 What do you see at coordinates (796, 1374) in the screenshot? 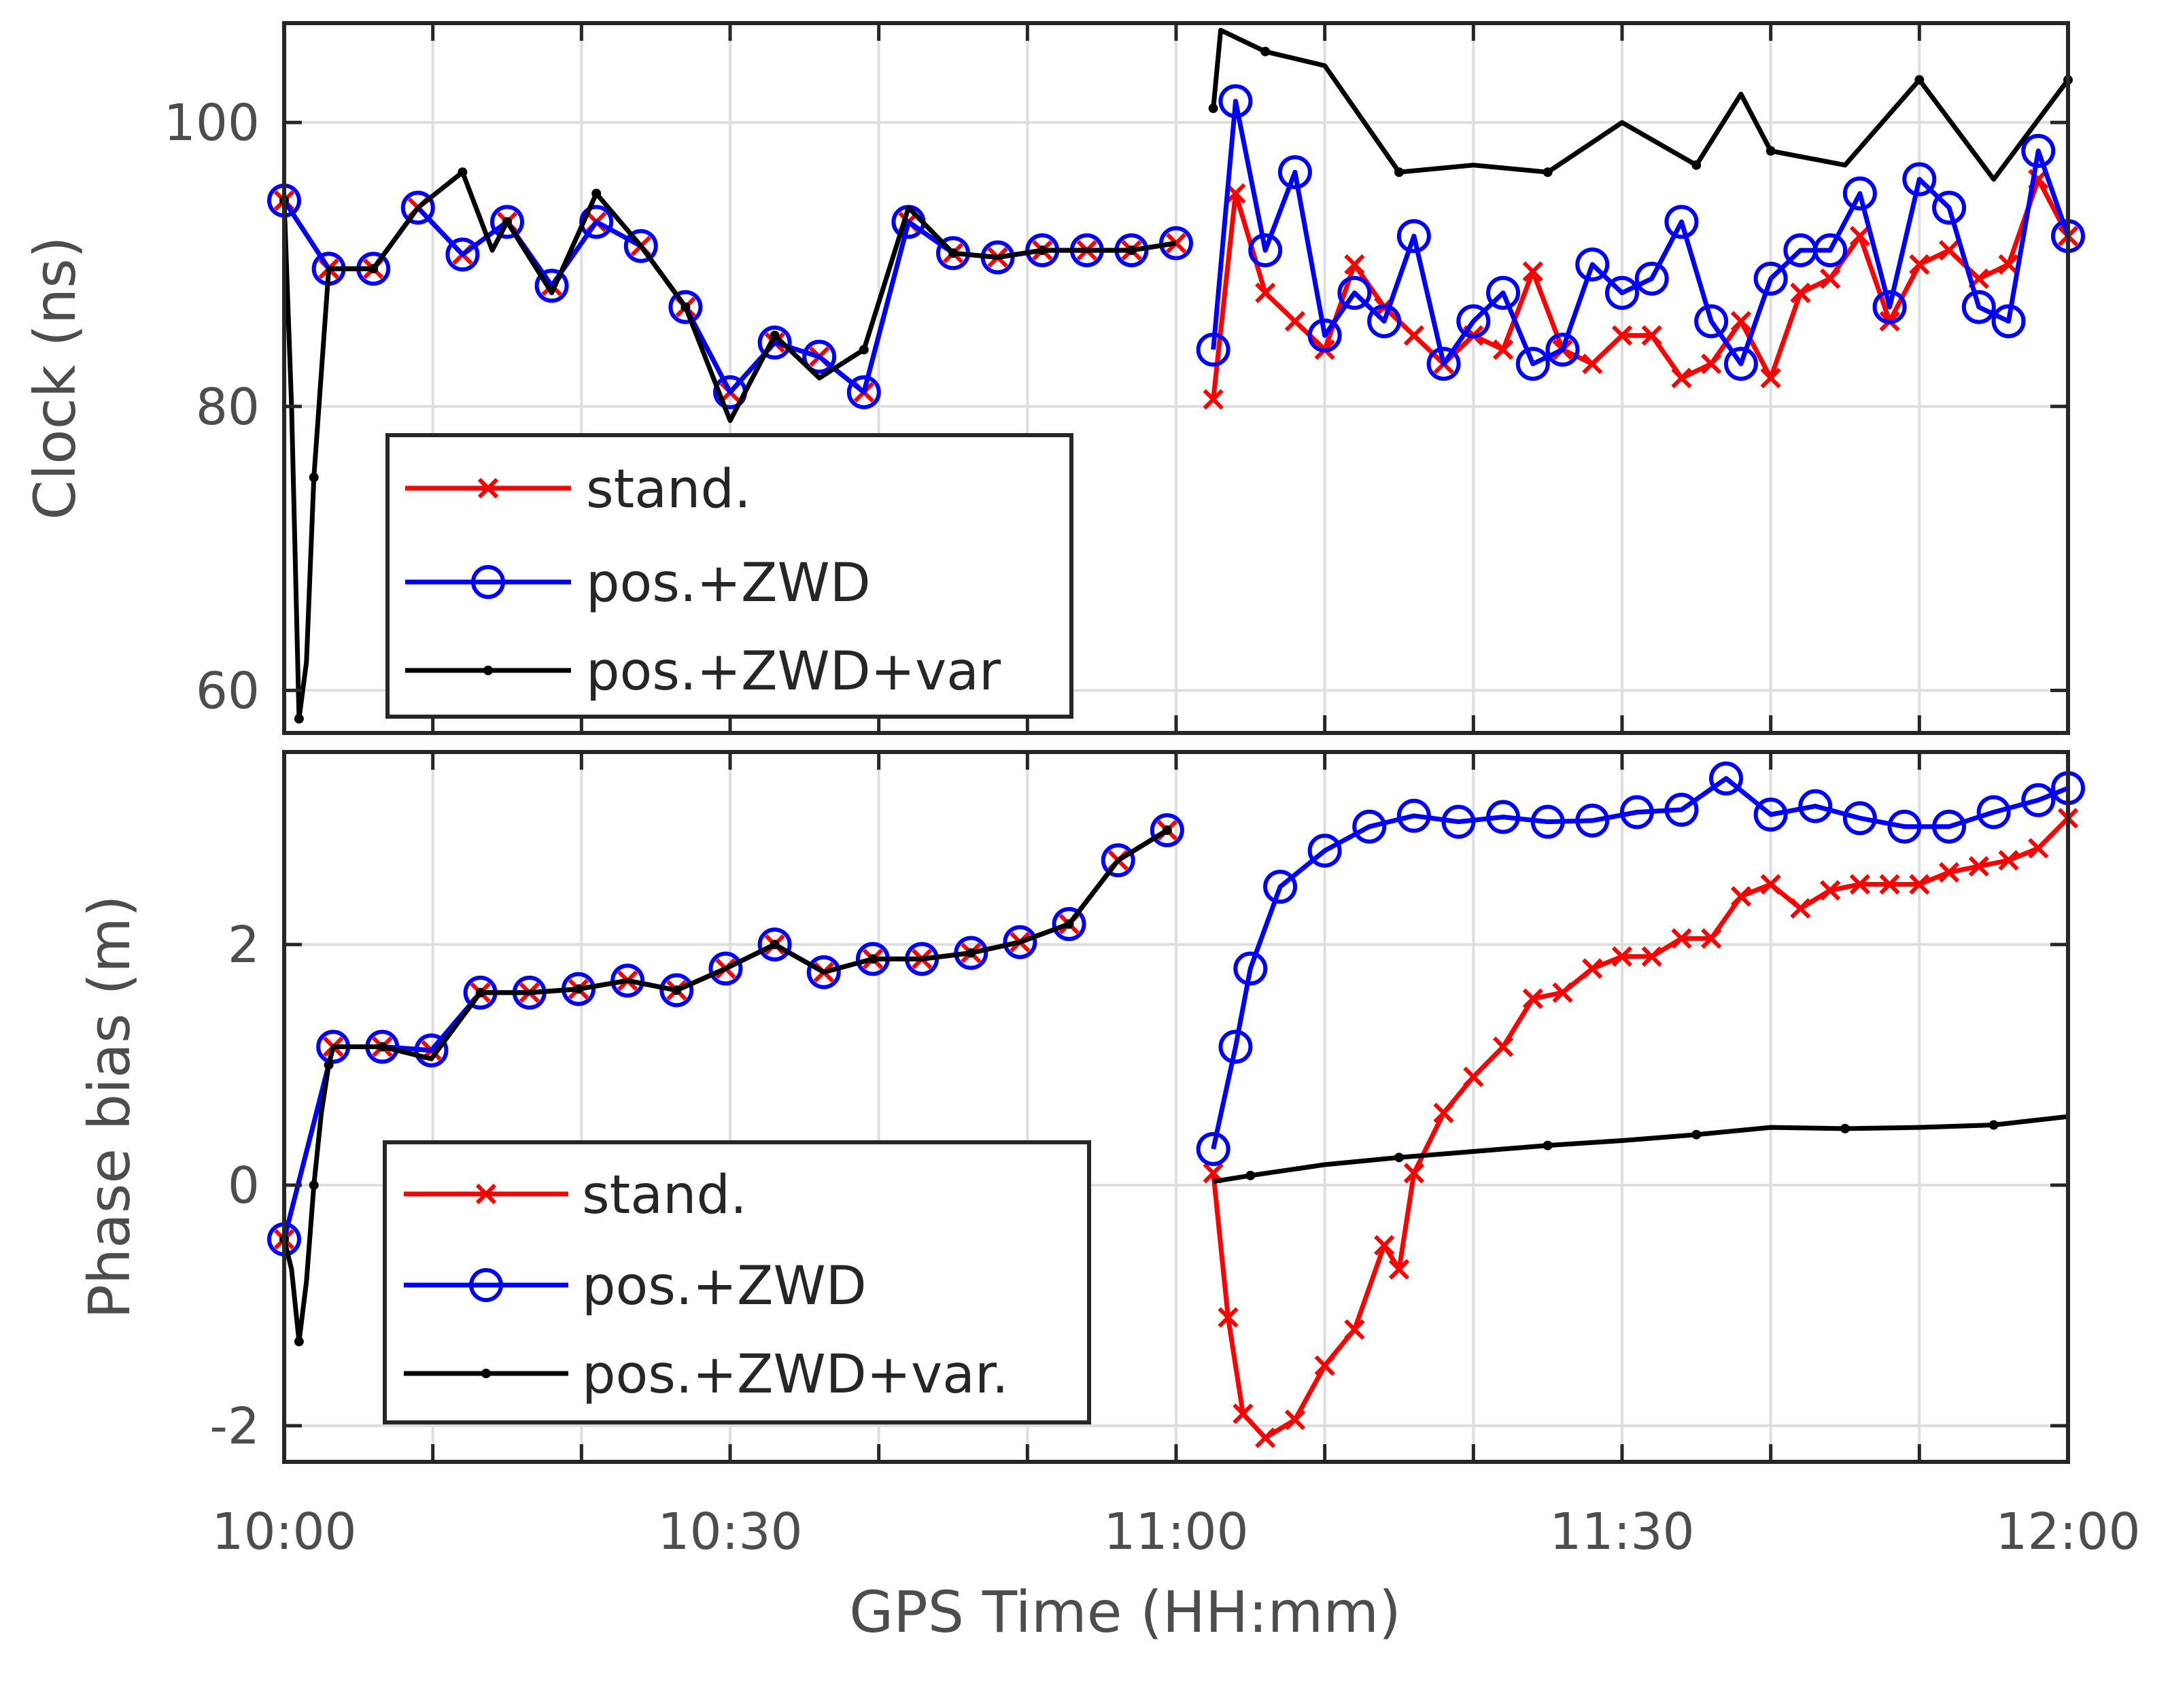
I see `legend2-label-pos-zwd-var: pos.+ZWD+var.` at bounding box center [796, 1374].